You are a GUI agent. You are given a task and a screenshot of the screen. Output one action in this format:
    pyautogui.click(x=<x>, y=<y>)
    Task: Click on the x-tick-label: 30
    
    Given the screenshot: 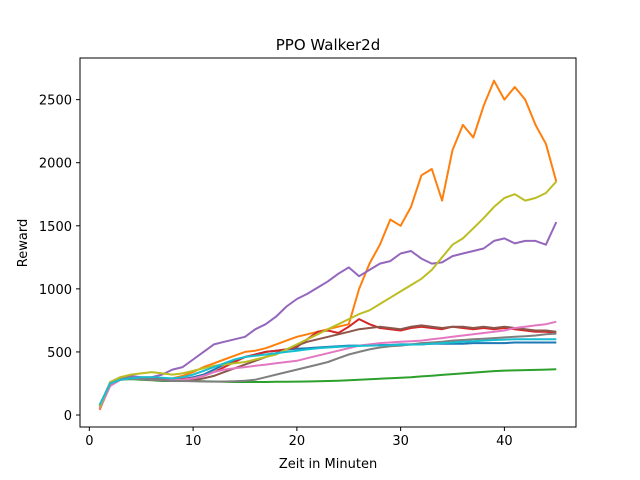 What is the action you would take?
    pyautogui.click(x=400, y=441)
    